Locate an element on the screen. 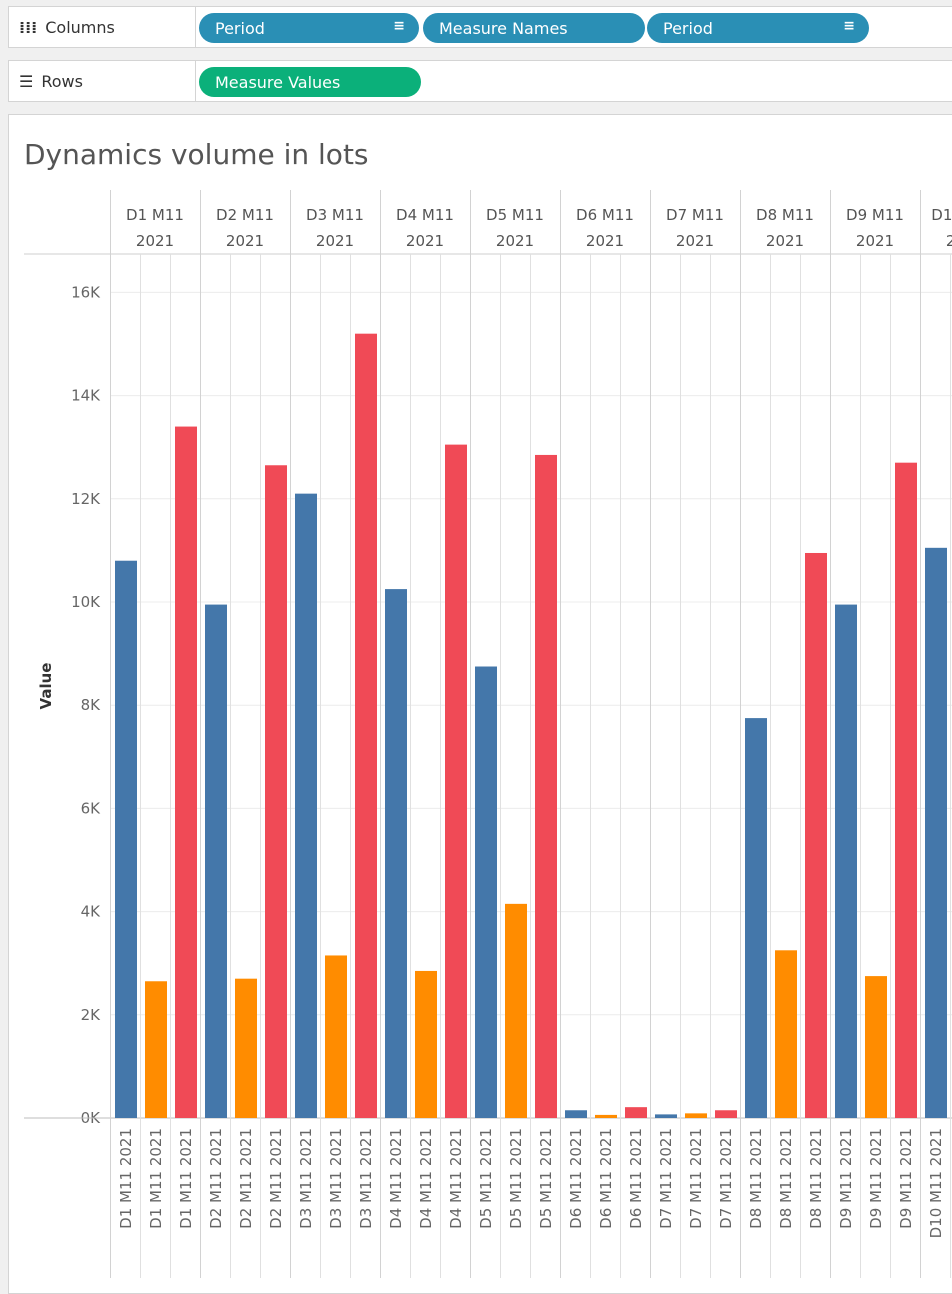 The height and width of the screenshot is (1294, 952). y-tick-label: 4K is located at coordinates (91, 912).